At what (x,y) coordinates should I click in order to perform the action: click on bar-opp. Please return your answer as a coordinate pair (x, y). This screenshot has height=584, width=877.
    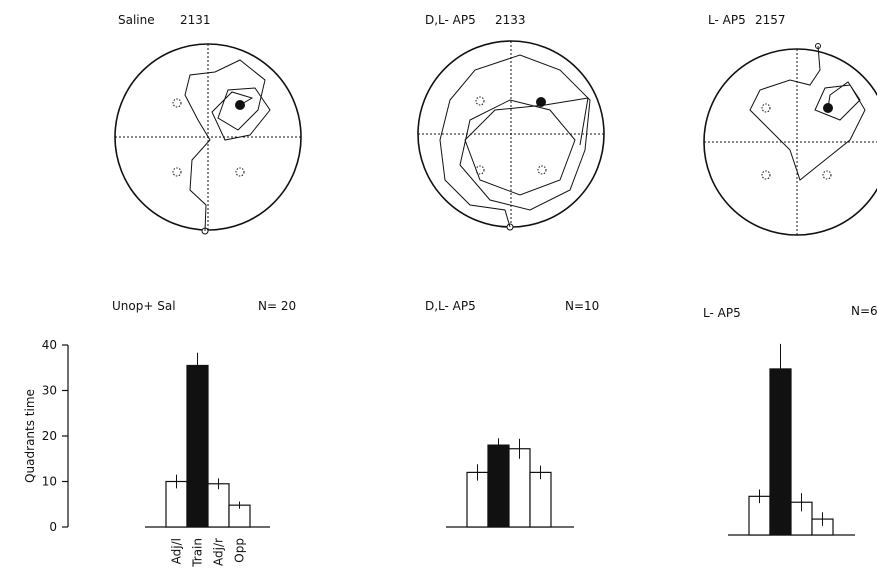
    Looking at the image, I should click on (540, 499).